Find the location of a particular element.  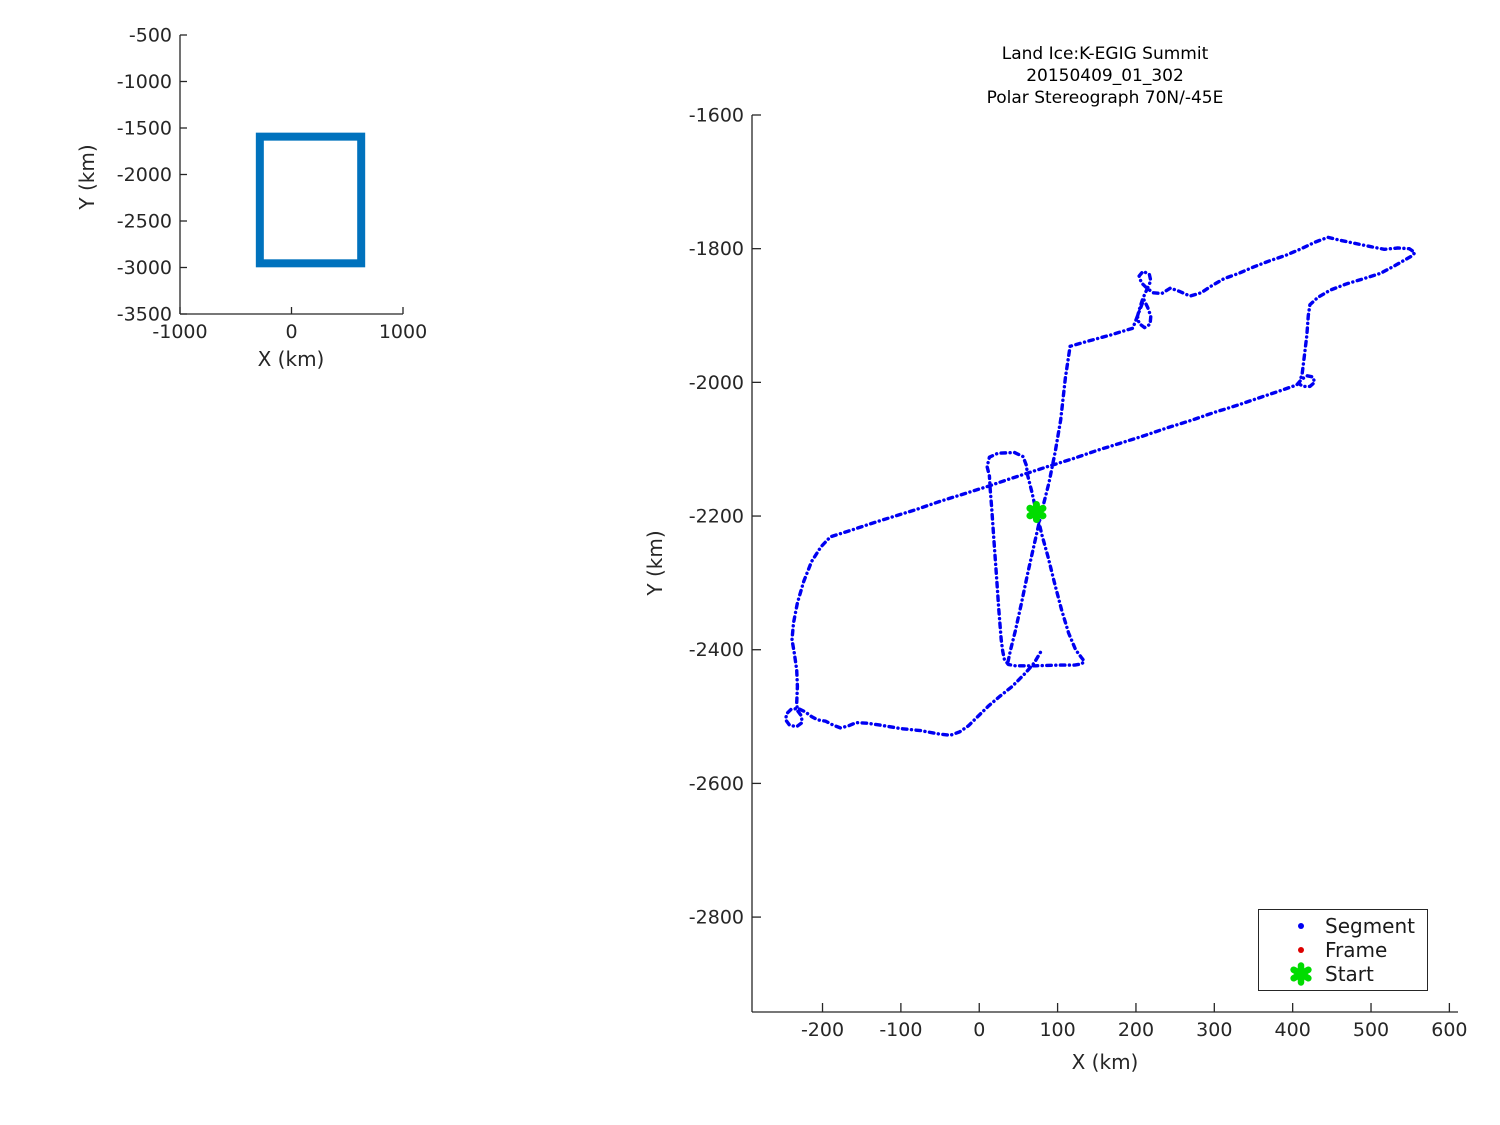

frame-dot-icon is located at coordinates (1301, 950).